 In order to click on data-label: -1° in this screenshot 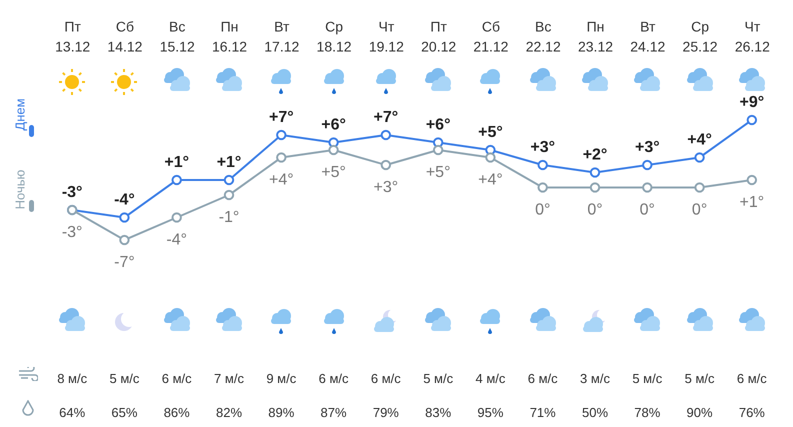, I will do `click(229, 217)`.